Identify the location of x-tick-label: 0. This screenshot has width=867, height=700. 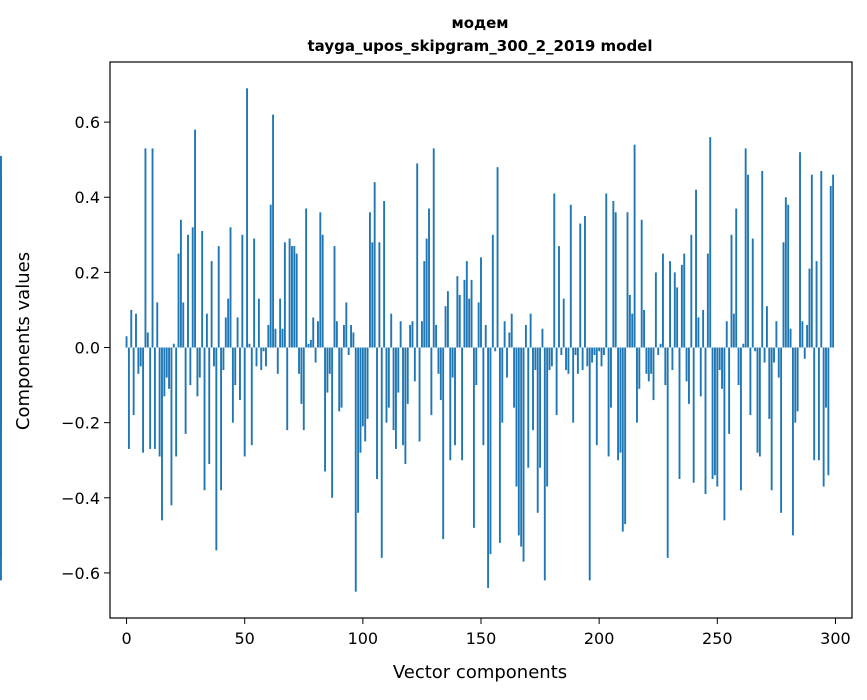
(126, 638).